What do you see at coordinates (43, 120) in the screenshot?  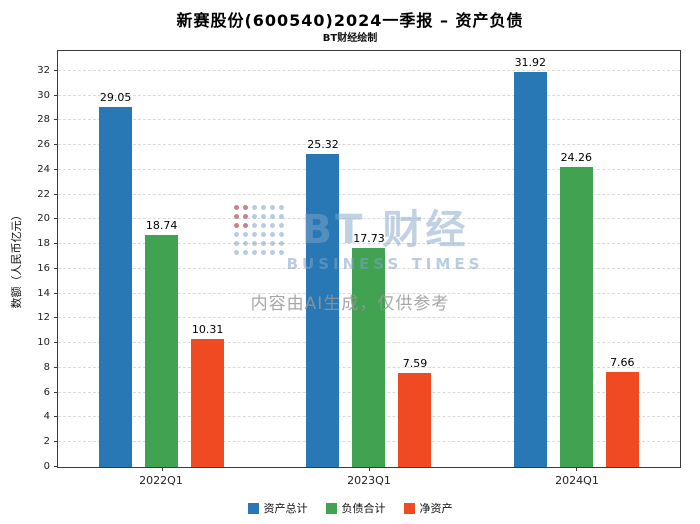 I see `y-tick-label: 28` at bounding box center [43, 120].